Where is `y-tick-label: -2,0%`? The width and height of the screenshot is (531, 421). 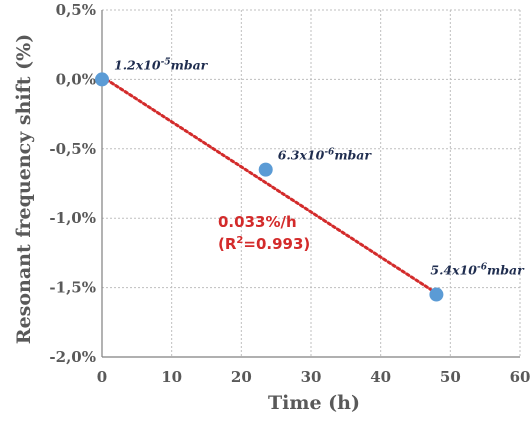 y-tick-label: -2,0% is located at coordinates (72, 357).